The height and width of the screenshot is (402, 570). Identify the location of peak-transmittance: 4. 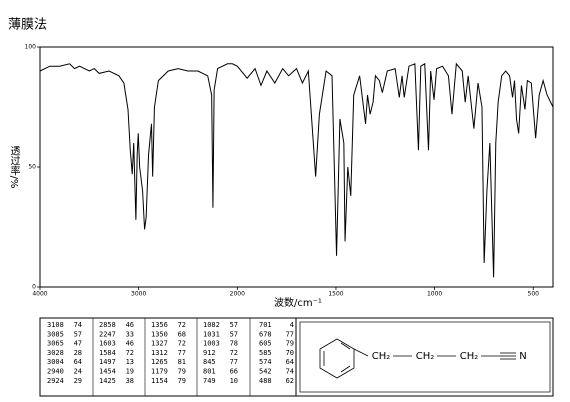
(292, 325).